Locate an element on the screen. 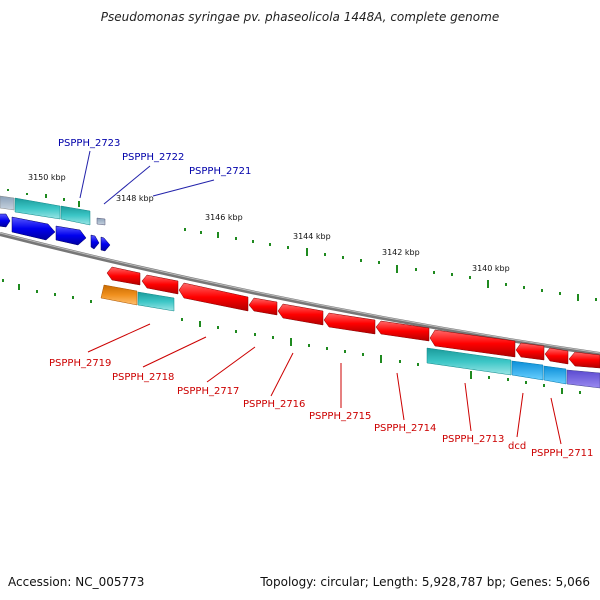  gene-label: PSPPH_2717 is located at coordinates (208, 391).